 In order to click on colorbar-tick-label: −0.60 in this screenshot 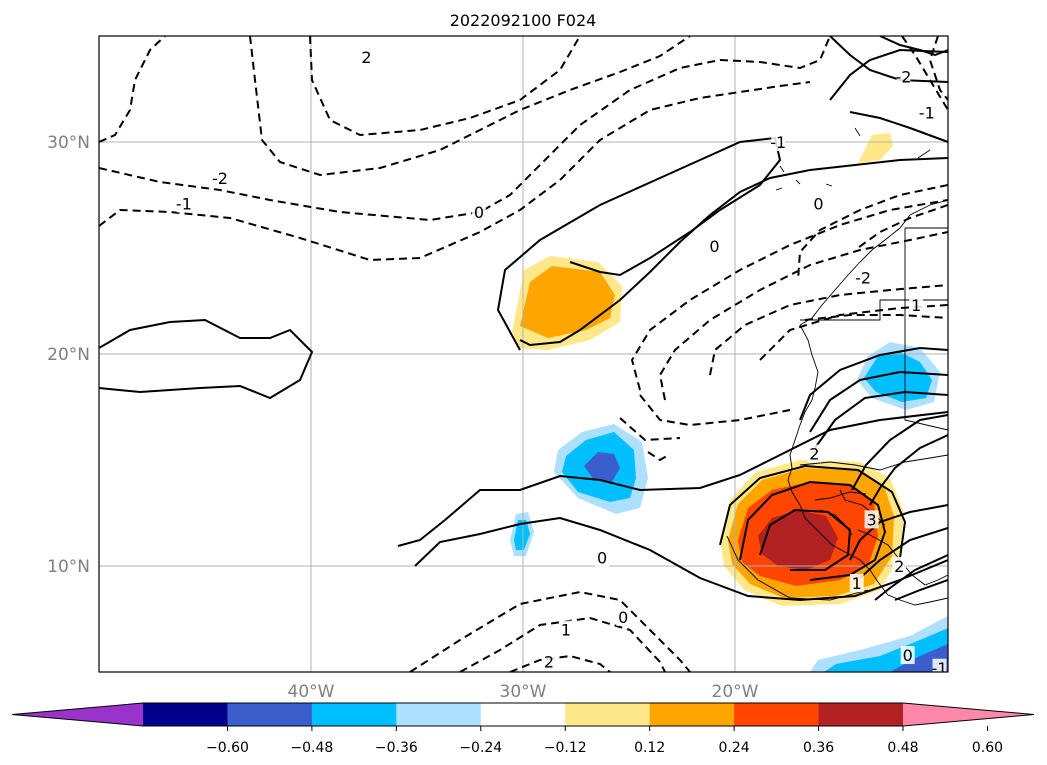, I will do `click(227, 748)`.